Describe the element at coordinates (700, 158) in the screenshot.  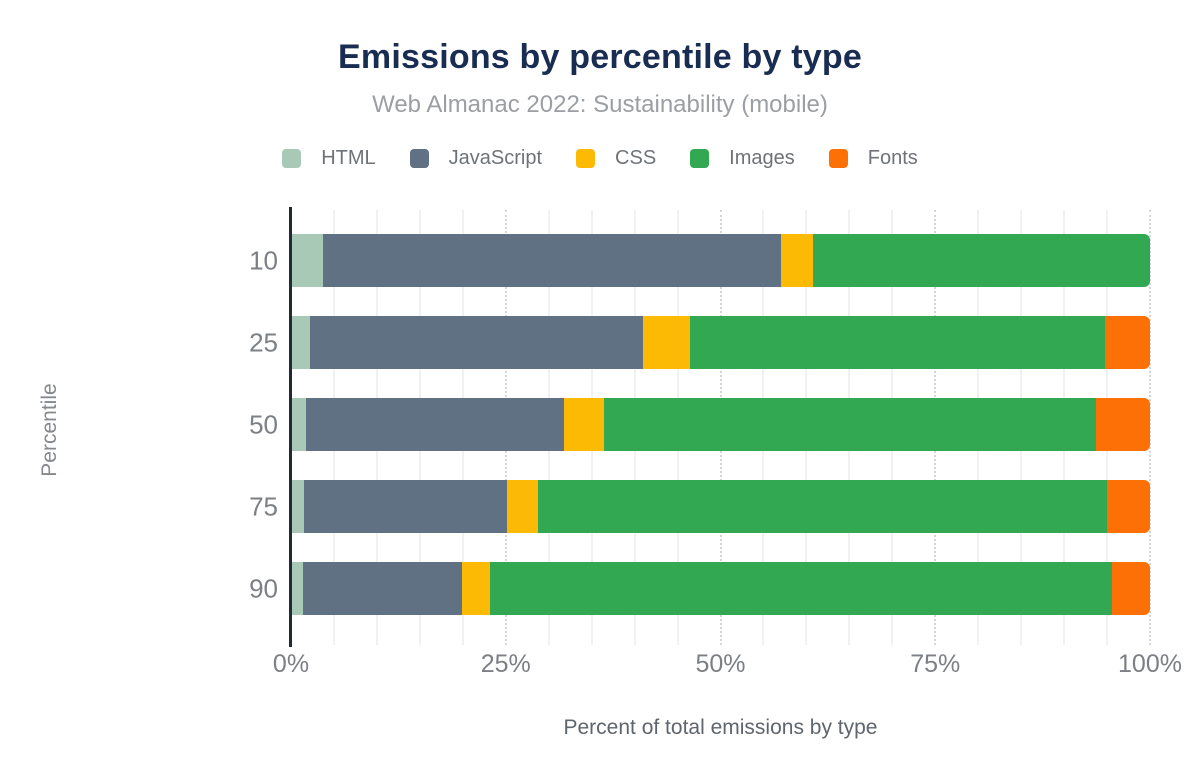
I see `legend-swatch-images` at that location.